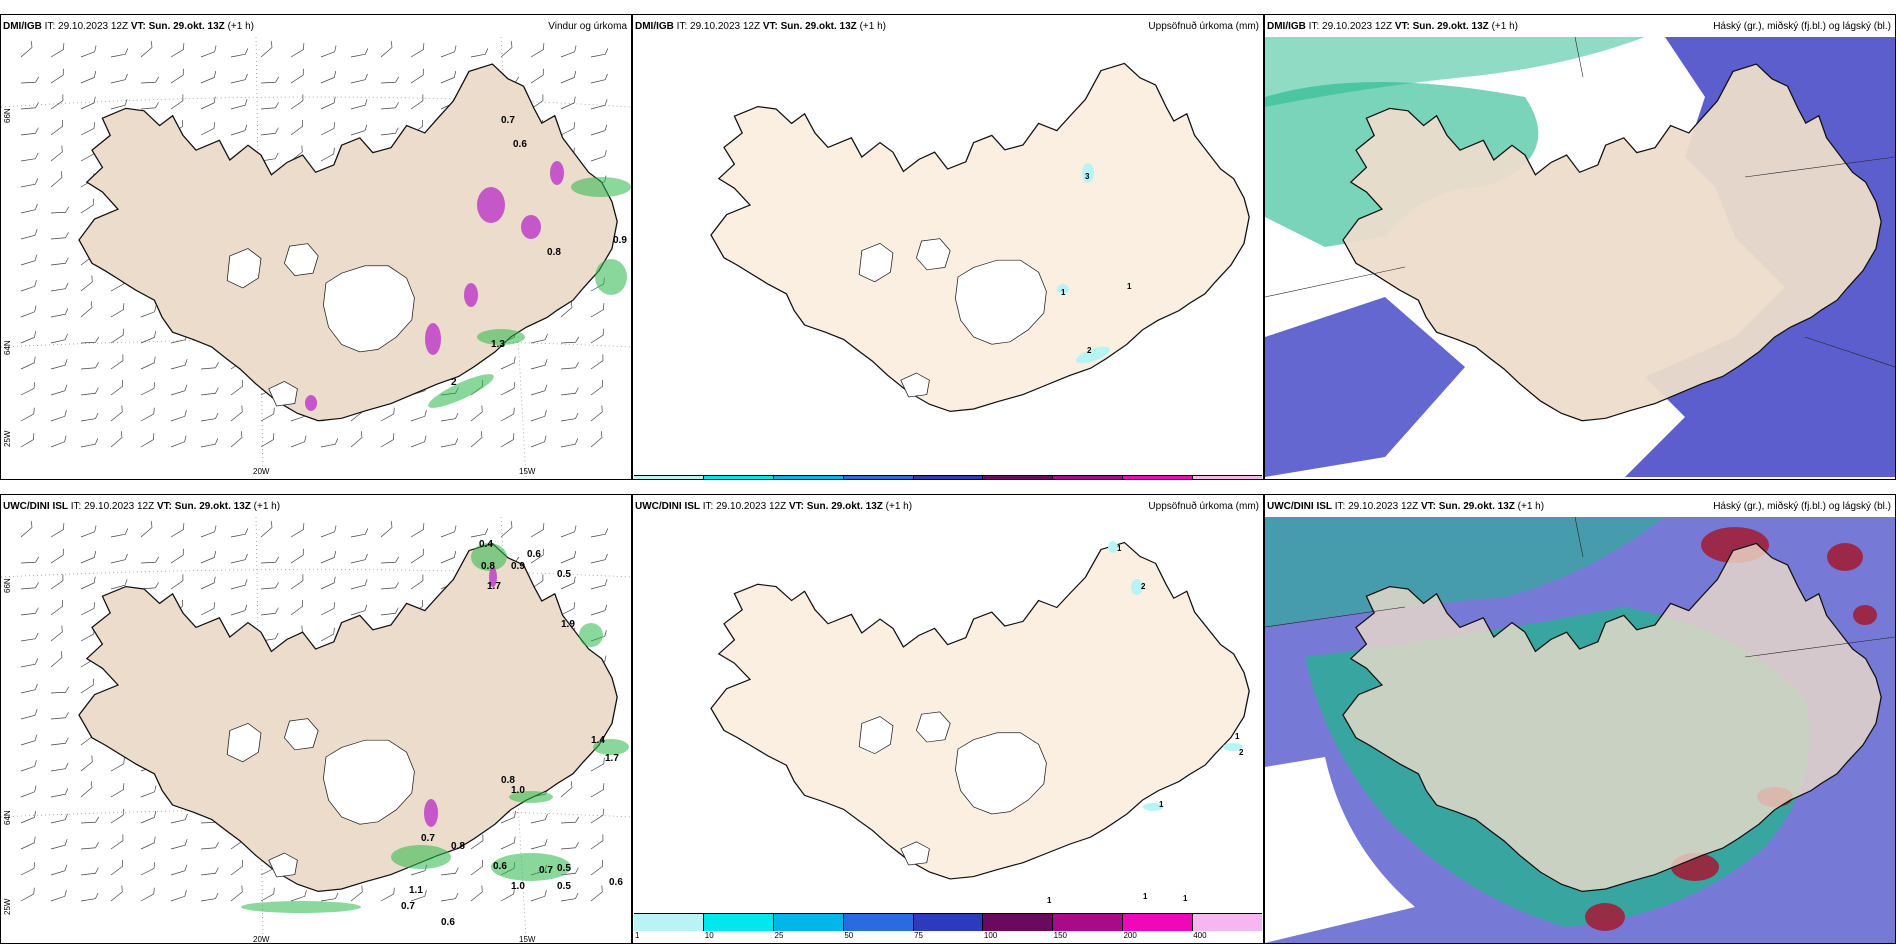 This screenshot has height=950, width=1900. Describe the element at coordinates (1200, 935) in the screenshot. I see `colorbar-tick-label: 400` at that location.